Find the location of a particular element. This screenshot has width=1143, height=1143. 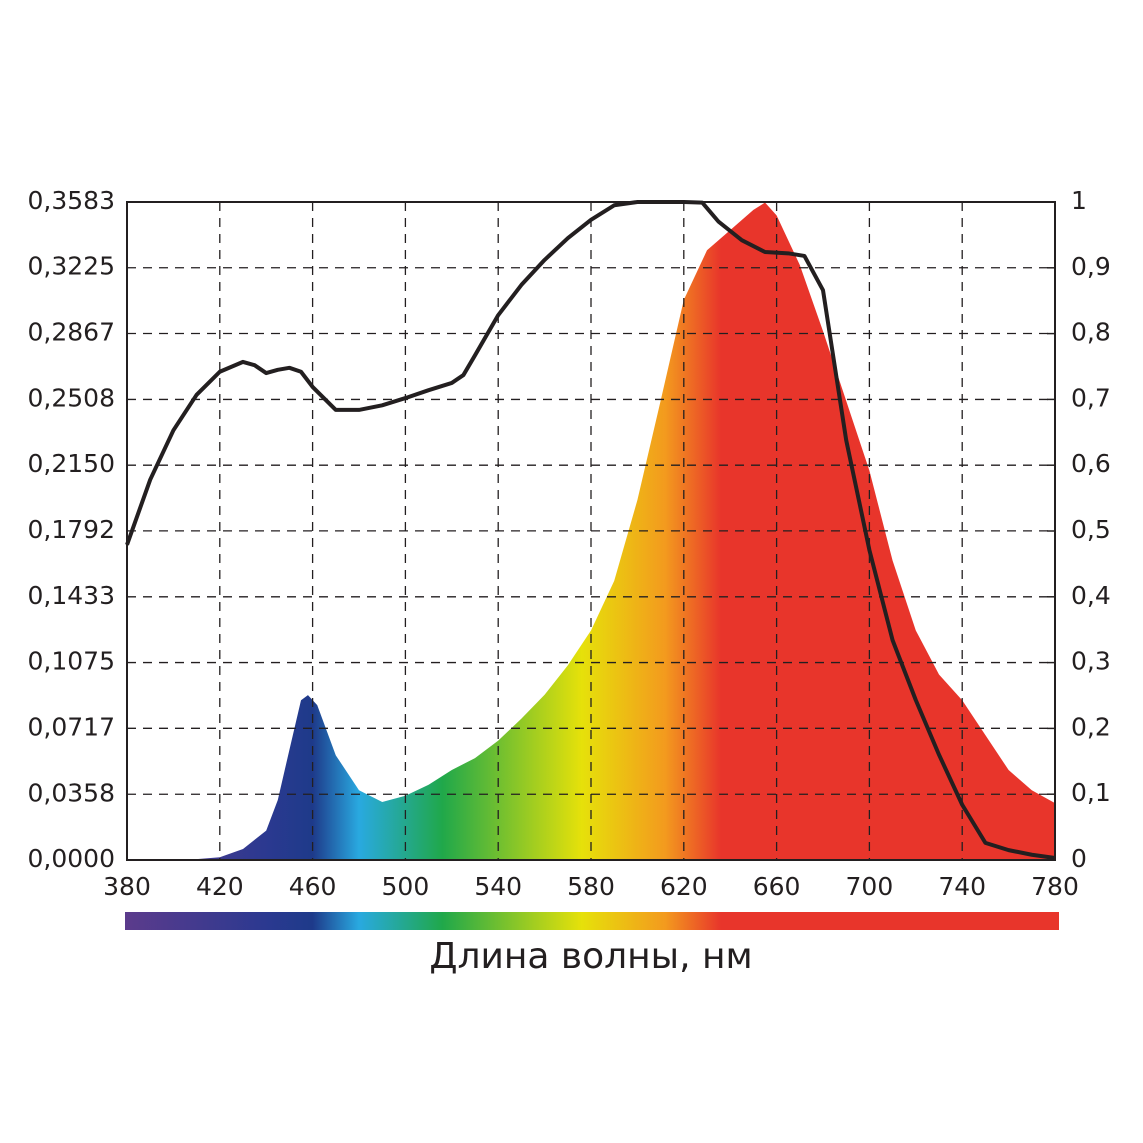

y-tick-label: 0,2867 is located at coordinates (71, 331).